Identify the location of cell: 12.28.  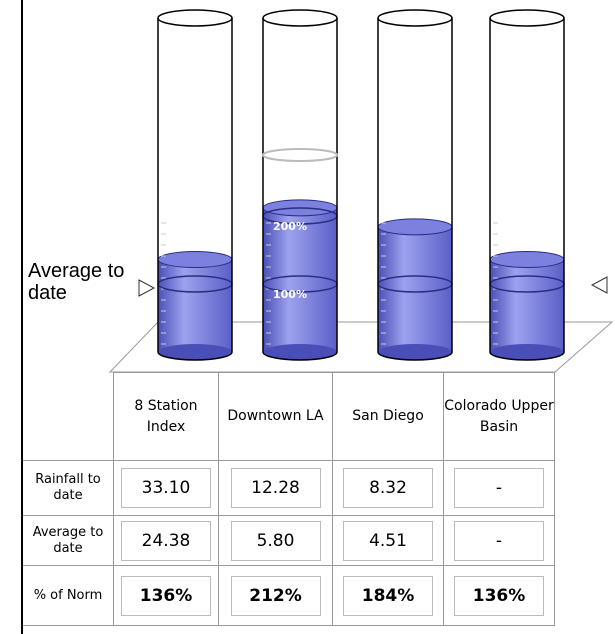
(275, 488).